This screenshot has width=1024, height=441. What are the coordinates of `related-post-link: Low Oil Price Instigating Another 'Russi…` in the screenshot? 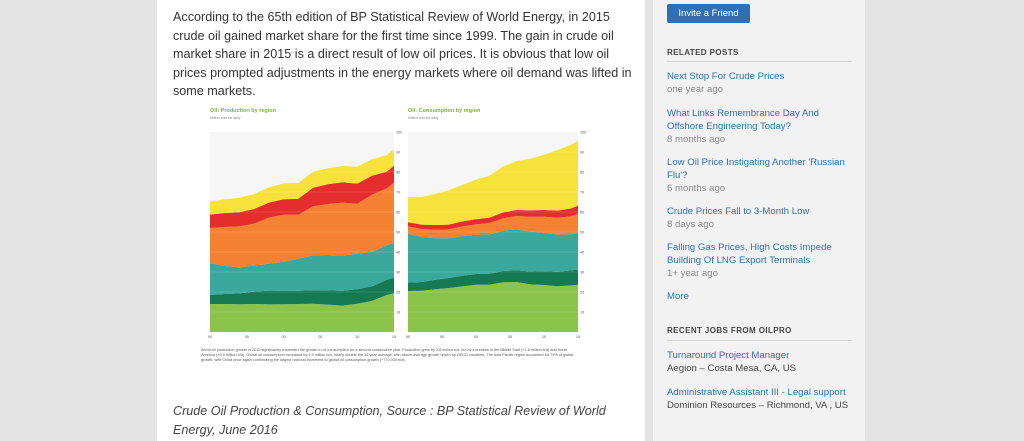 It's located at (756, 169).